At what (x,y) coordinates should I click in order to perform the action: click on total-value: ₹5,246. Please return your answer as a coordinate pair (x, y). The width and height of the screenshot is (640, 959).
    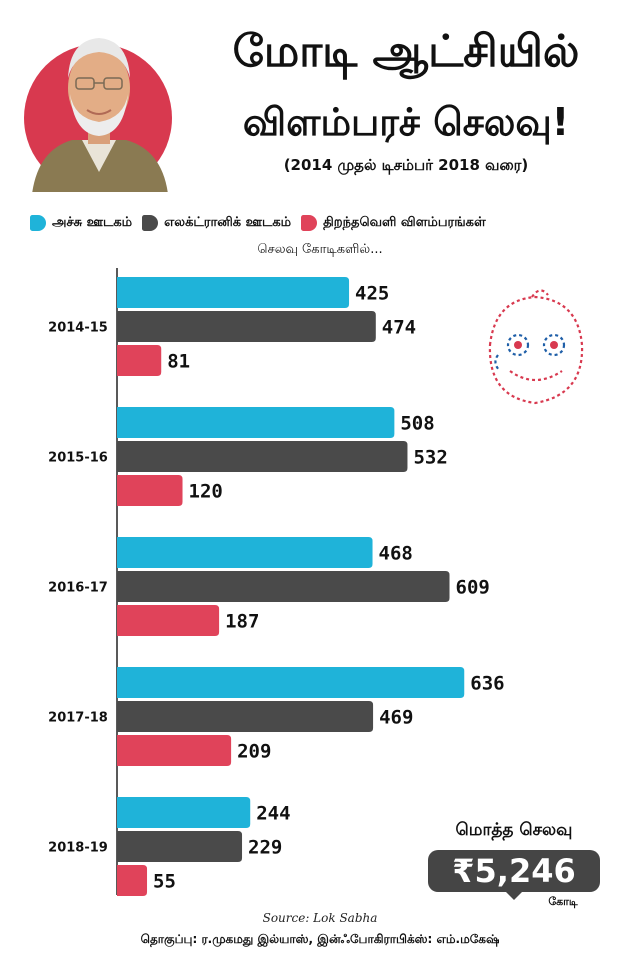
    Looking at the image, I should click on (514, 871).